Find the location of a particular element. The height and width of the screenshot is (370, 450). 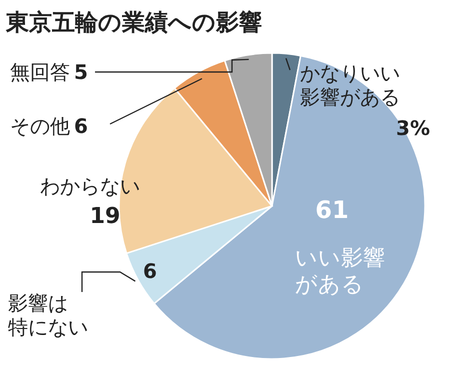

slice-label: かなりいい影響がある is located at coordinates (350, 85).